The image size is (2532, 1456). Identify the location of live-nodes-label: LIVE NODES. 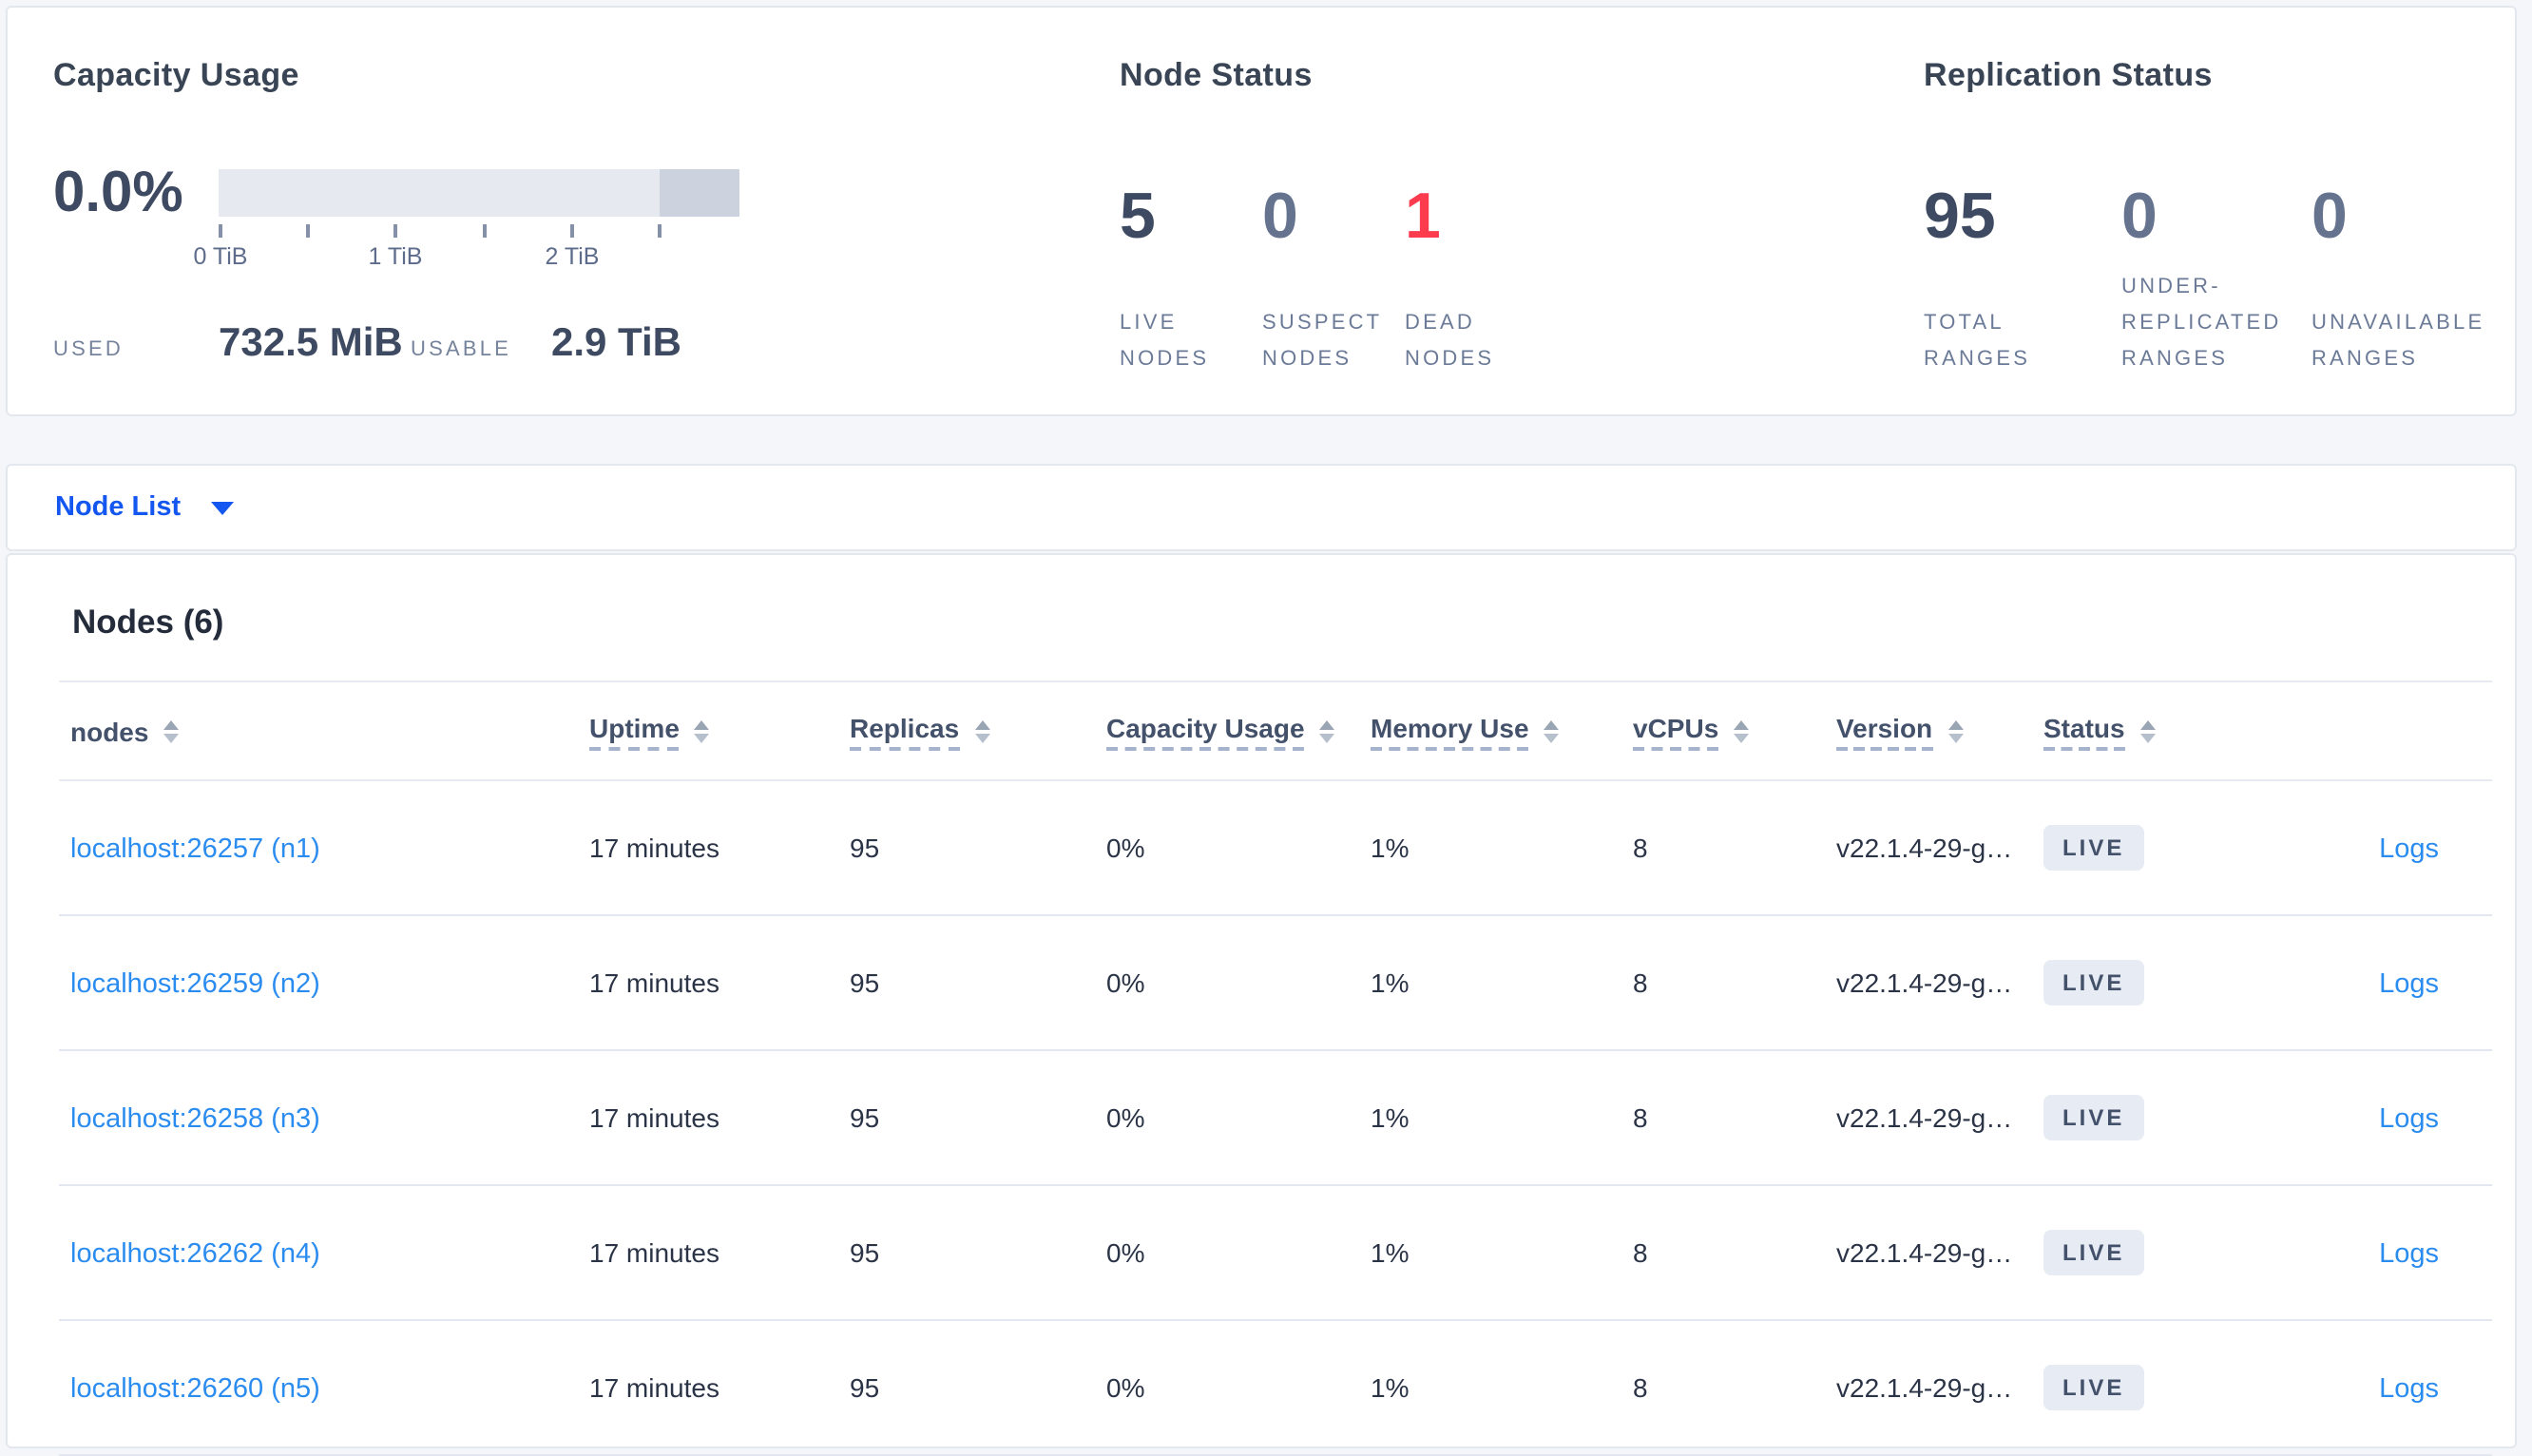
(1165, 341).